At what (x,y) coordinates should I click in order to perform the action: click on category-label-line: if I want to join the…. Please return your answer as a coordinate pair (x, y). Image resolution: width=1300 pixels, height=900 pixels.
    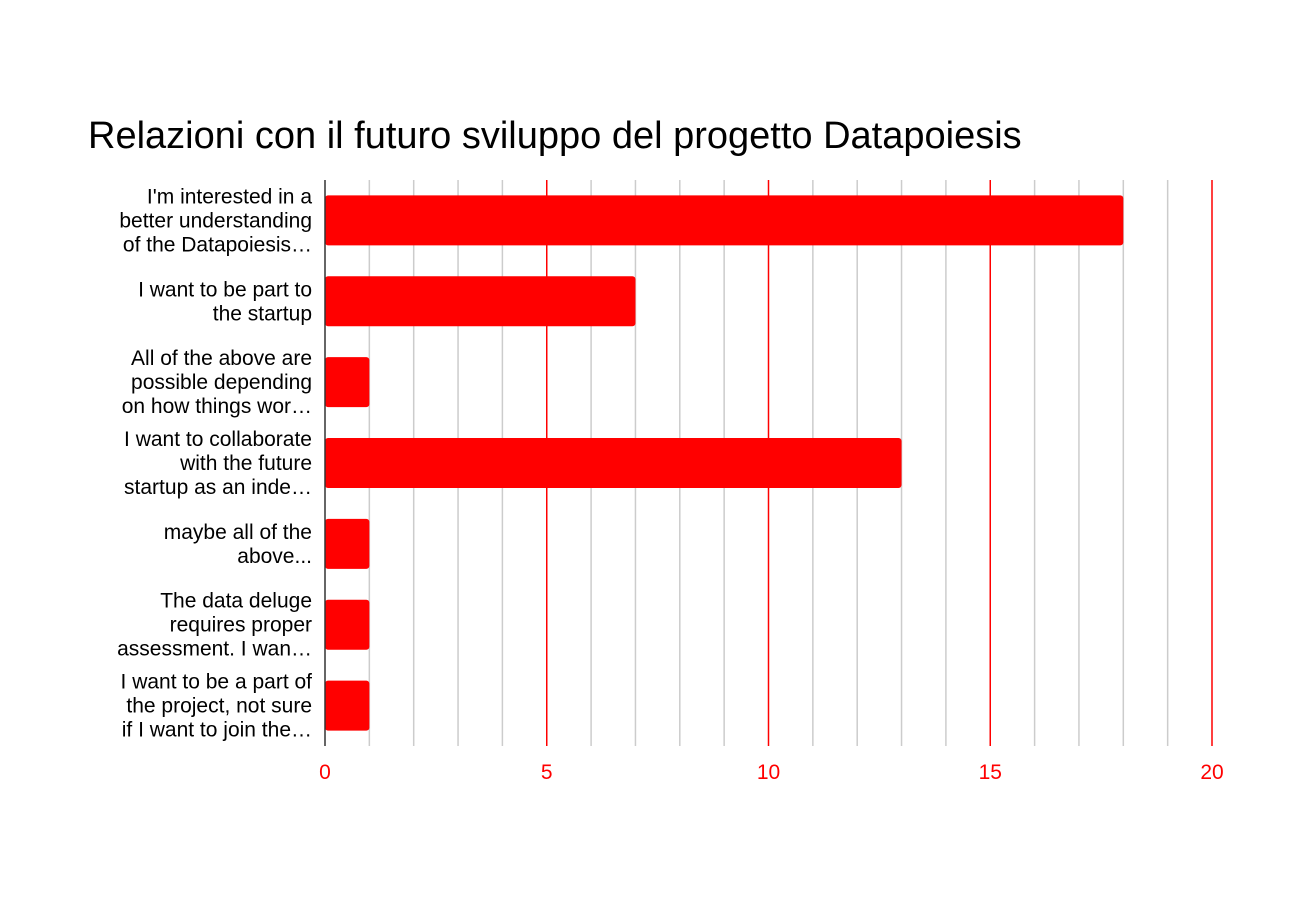
    Looking at the image, I should click on (217, 730).